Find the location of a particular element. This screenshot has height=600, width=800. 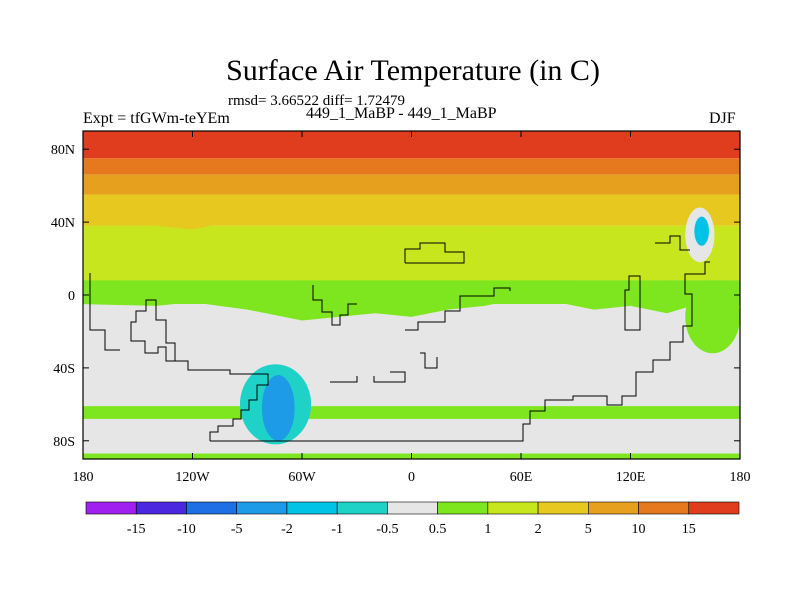

band-wobble-mid is located at coordinates (411, 212).